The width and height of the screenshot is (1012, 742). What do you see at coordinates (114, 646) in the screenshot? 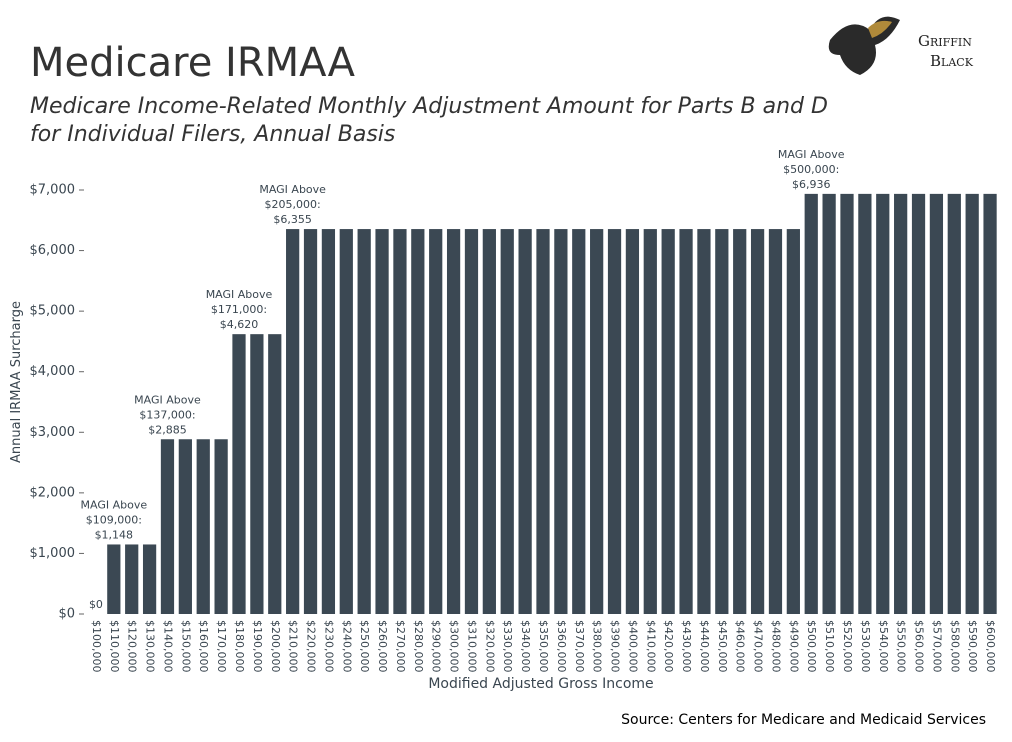
I see `x-tick-label: $110,000` at bounding box center [114, 646].